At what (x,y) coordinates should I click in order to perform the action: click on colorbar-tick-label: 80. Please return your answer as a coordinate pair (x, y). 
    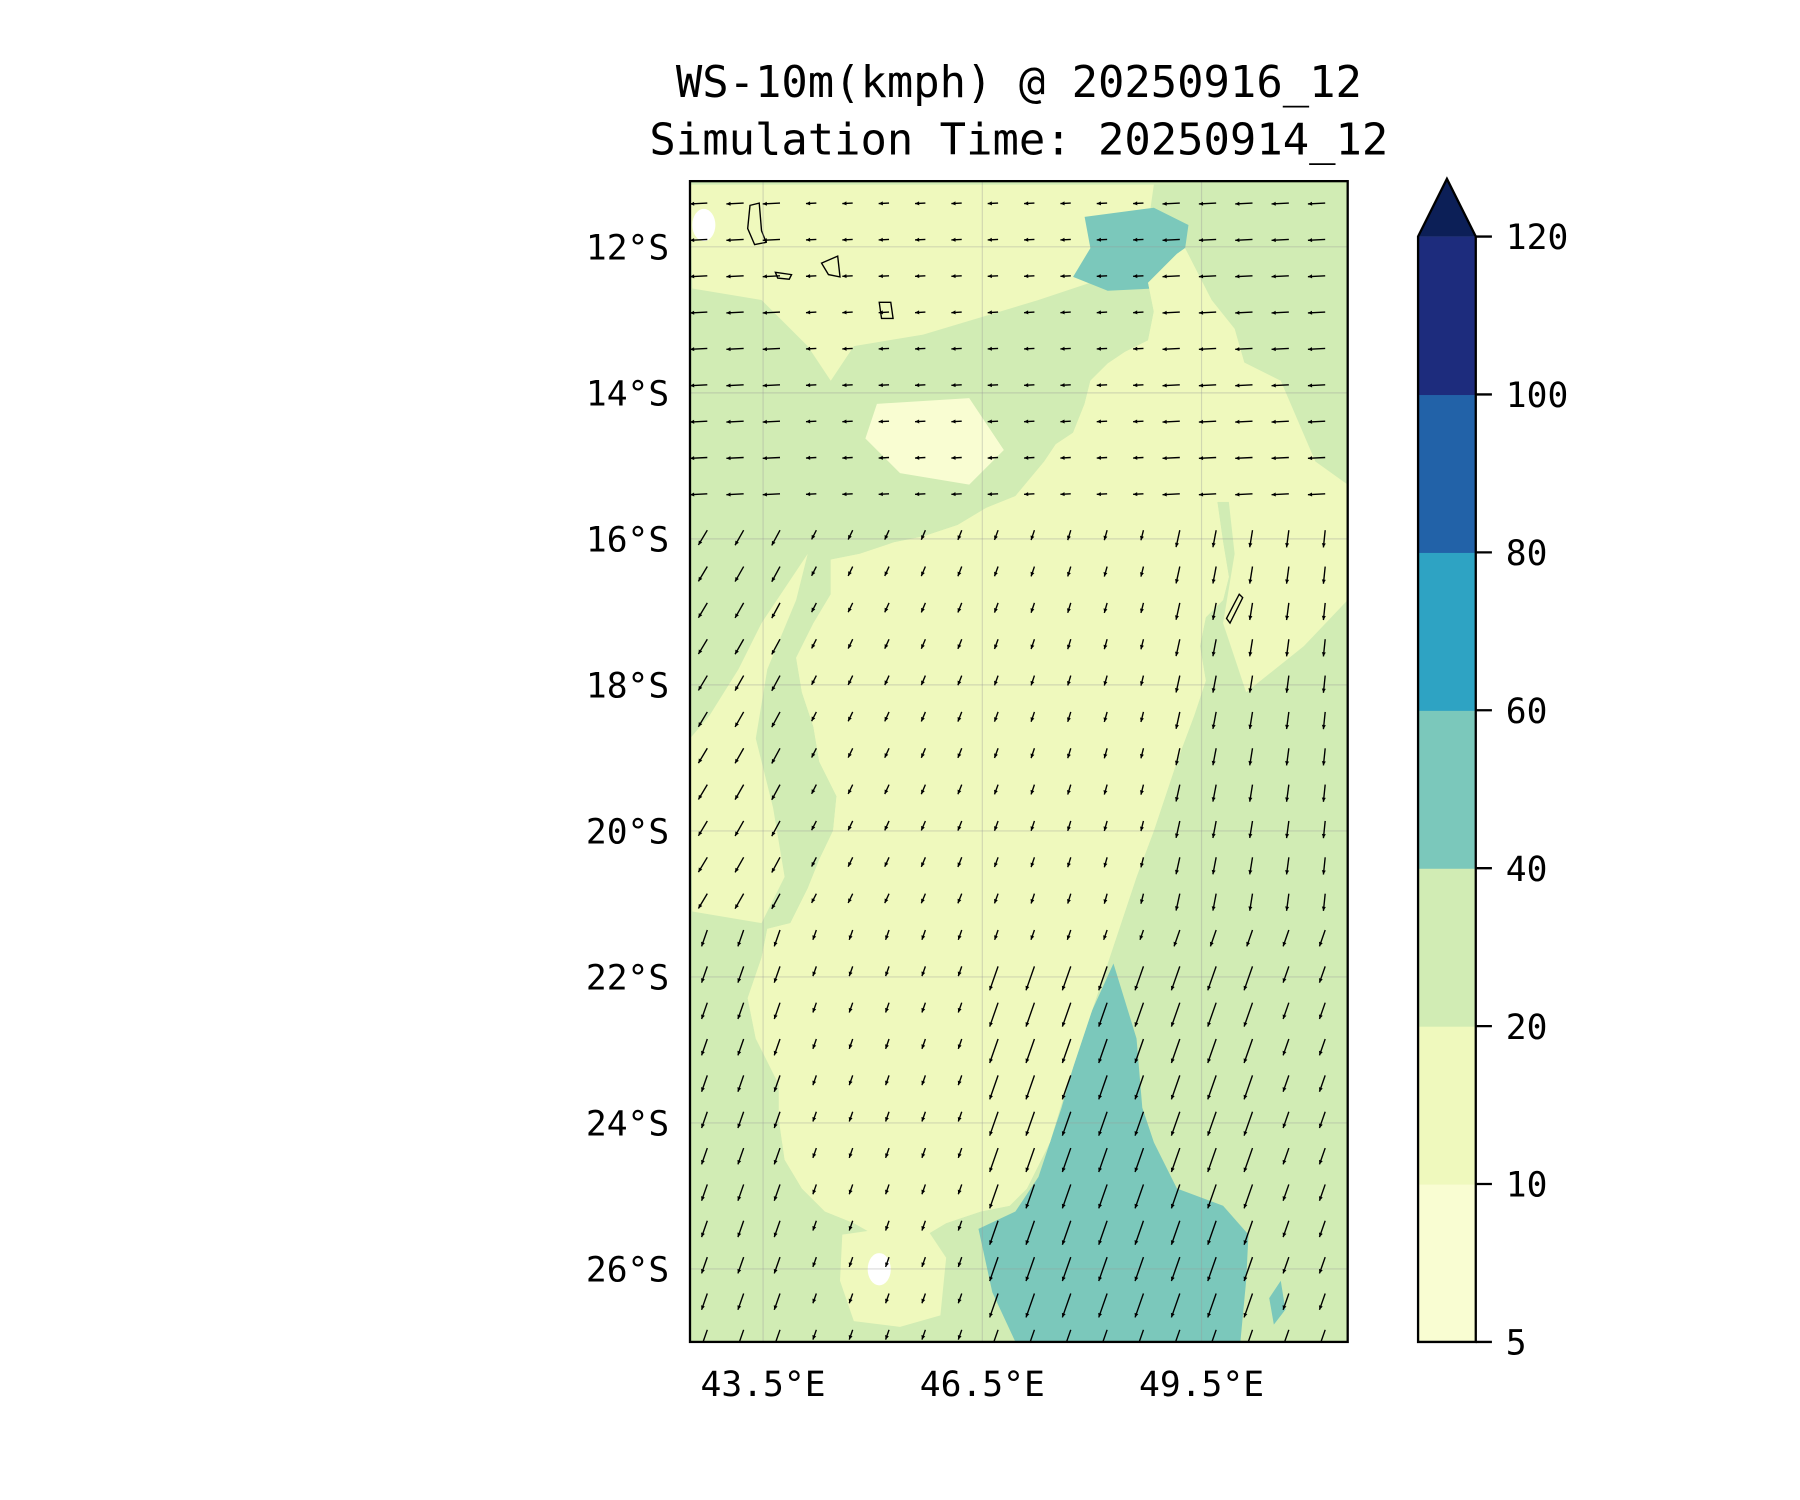
    Looking at the image, I should click on (1527, 554).